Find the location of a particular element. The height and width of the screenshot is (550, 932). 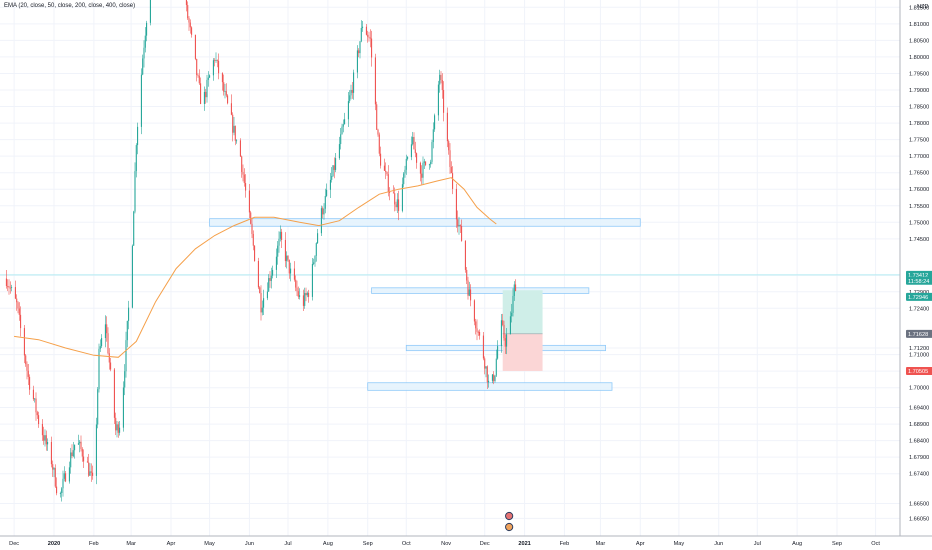

long-position-tool is located at coordinates (522, 330).